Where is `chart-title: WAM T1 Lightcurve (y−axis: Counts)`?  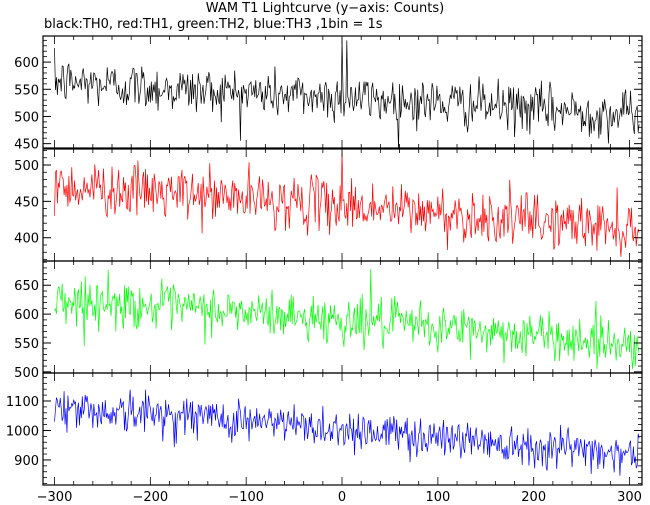
chart-title: WAM T1 Lightcurve (y−axis: Counts) is located at coordinates (325, 8).